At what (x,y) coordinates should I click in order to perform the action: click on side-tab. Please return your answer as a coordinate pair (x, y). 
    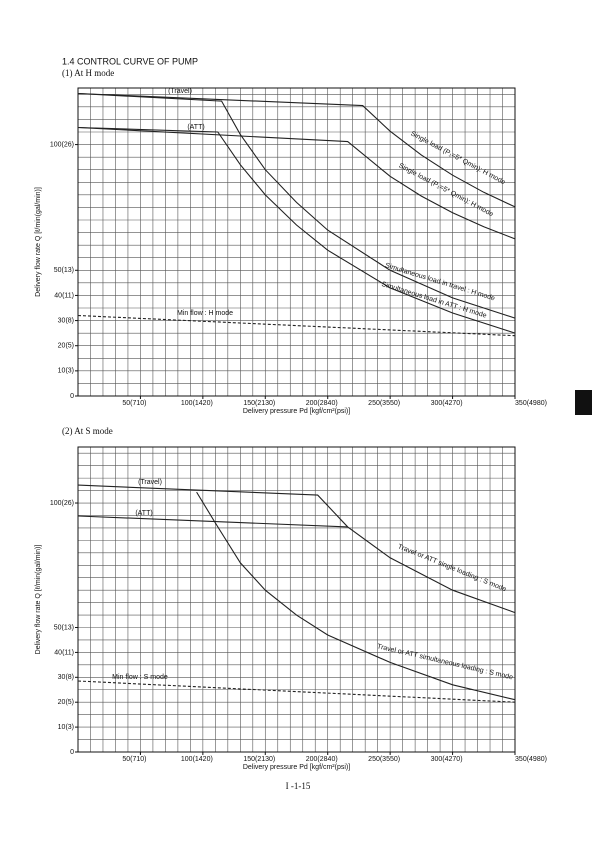
    Looking at the image, I should click on (583, 402).